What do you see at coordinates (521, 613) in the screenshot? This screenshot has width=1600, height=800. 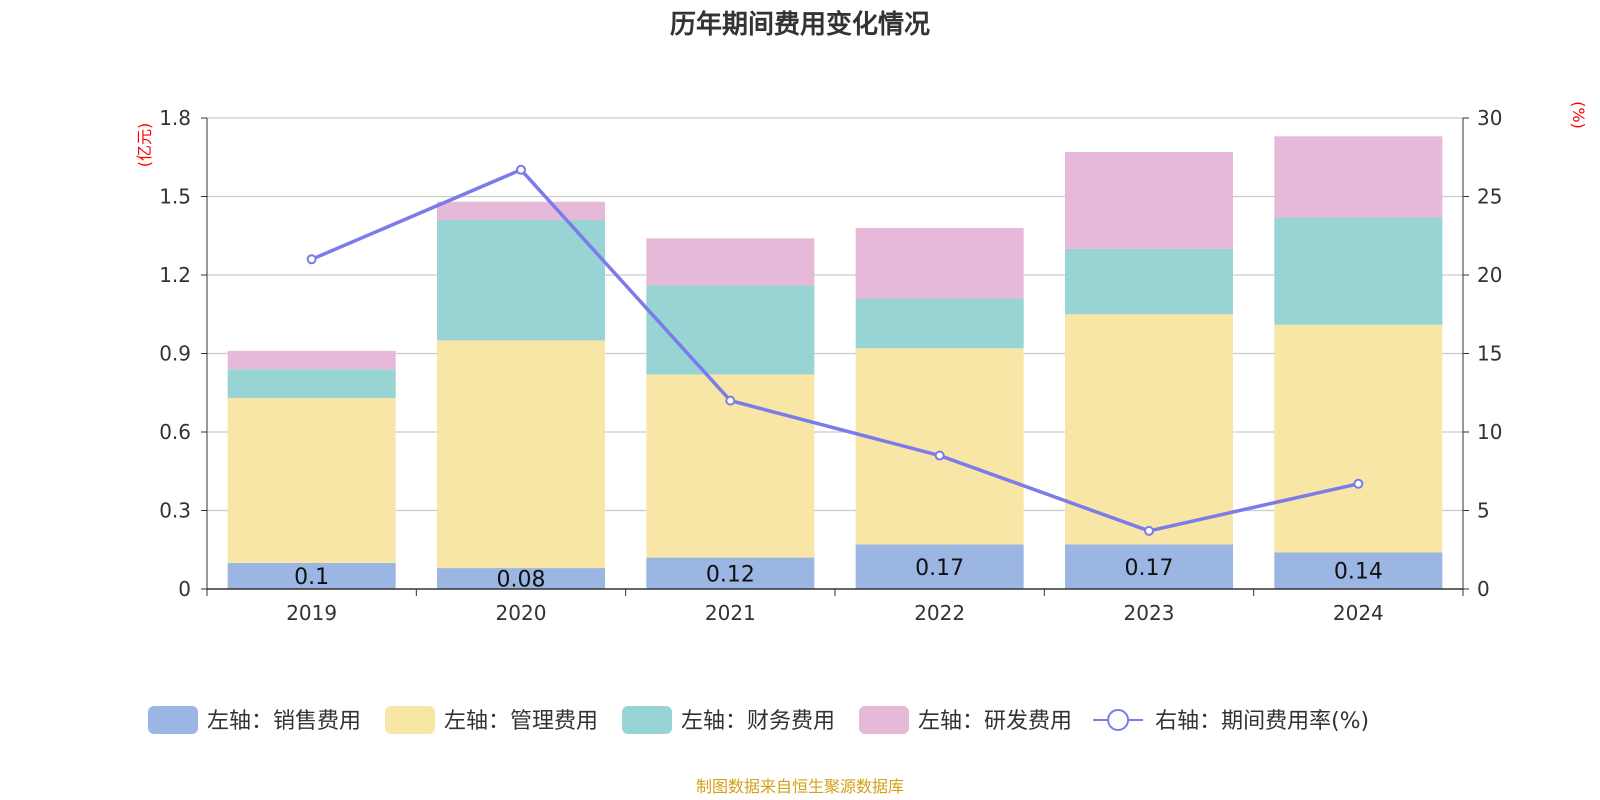 I see `x-axis-tick-label: 2020` at bounding box center [521, 613].